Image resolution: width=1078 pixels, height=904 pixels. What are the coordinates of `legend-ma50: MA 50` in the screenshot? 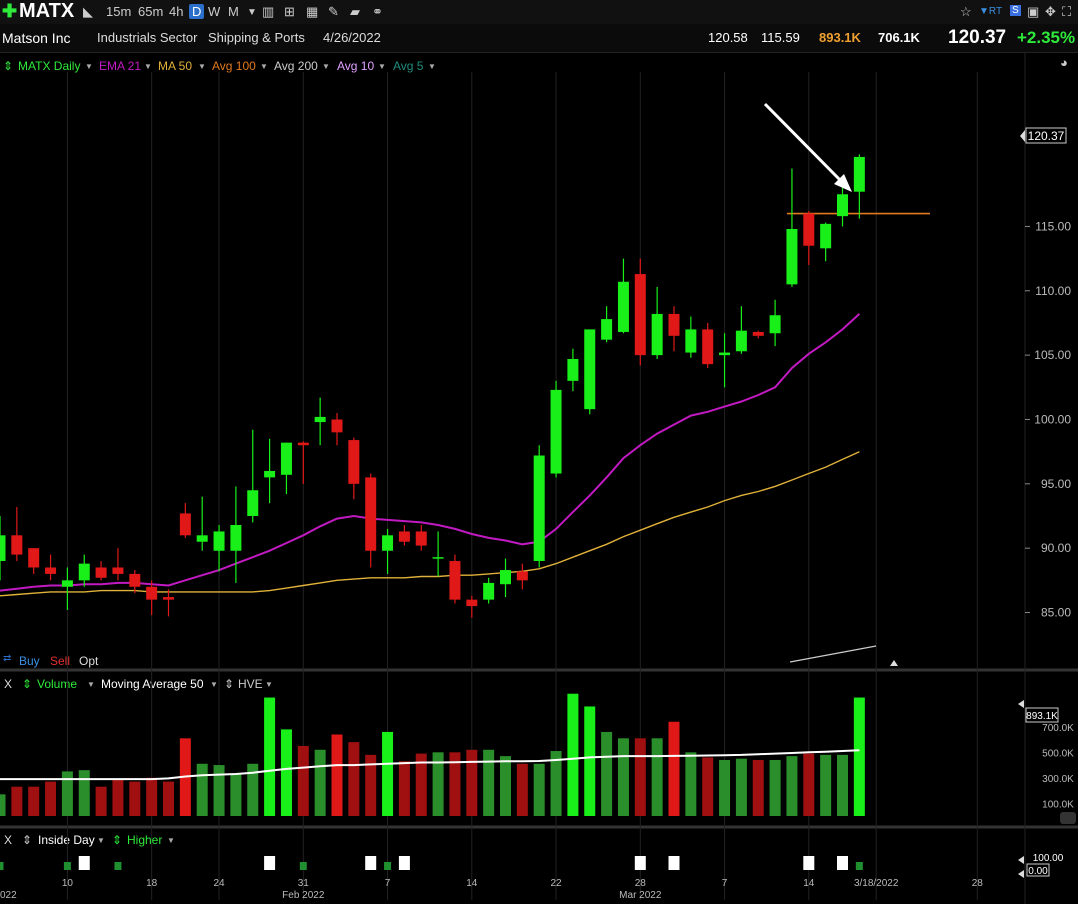 It's located at (175, 66).